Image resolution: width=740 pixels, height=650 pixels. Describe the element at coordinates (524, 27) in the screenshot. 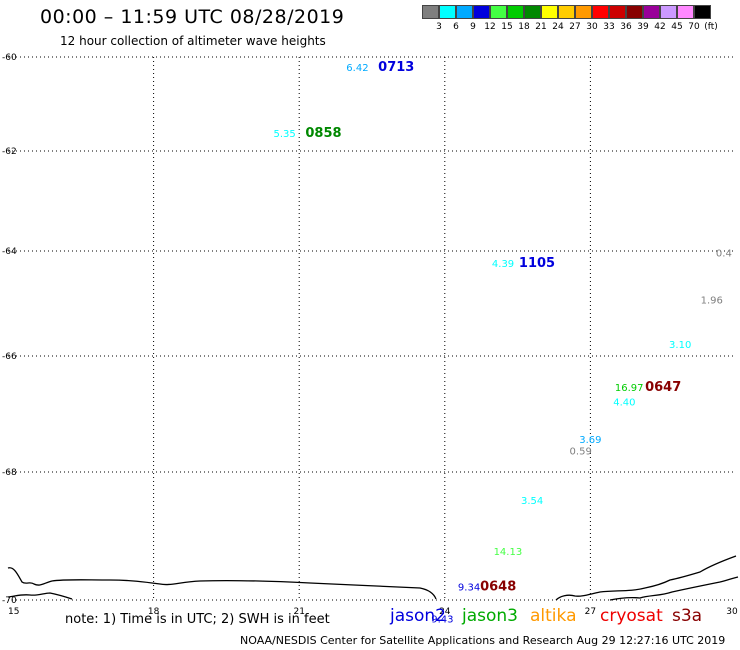

I see `scale-label: 18` at that location.